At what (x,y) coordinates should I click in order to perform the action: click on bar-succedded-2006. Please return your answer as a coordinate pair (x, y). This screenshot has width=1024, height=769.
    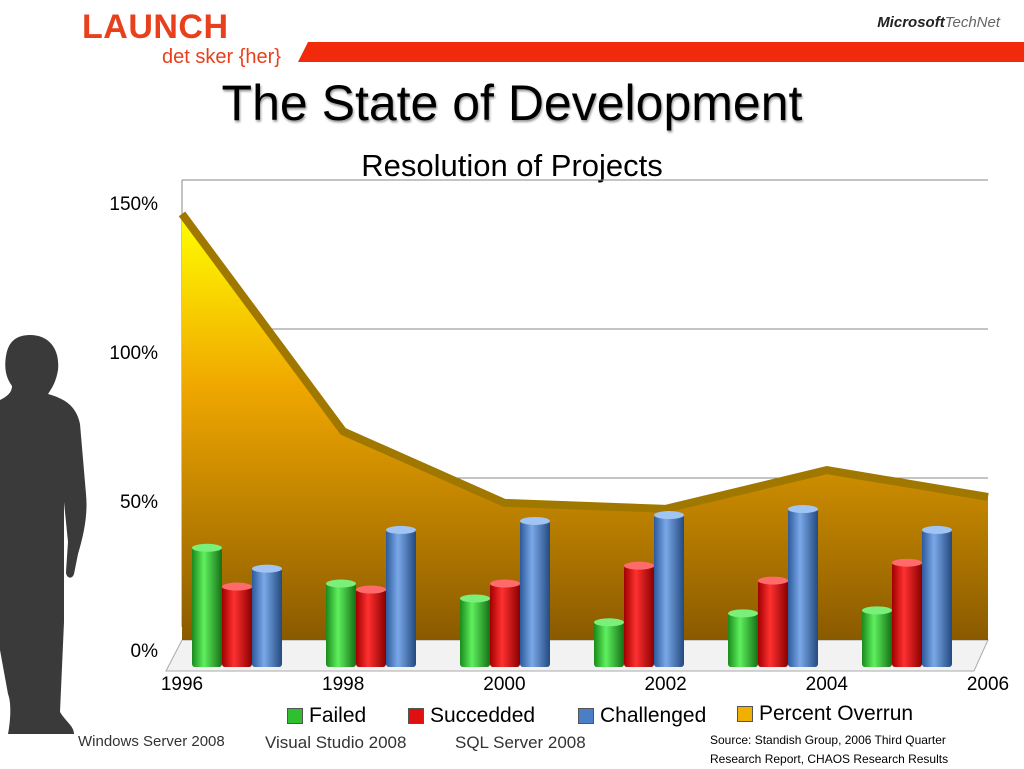
    Looking at the image, I should click on (907, 614).